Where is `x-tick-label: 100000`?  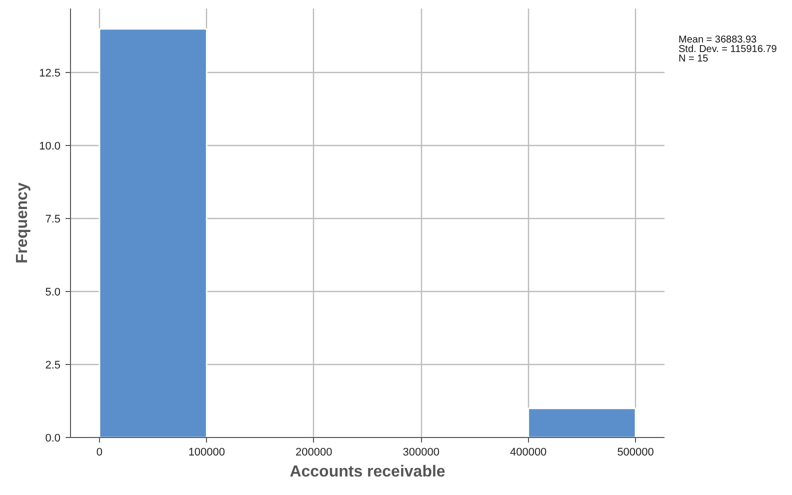 x-tick-label: 100000 is located at coordinates (207, 452).